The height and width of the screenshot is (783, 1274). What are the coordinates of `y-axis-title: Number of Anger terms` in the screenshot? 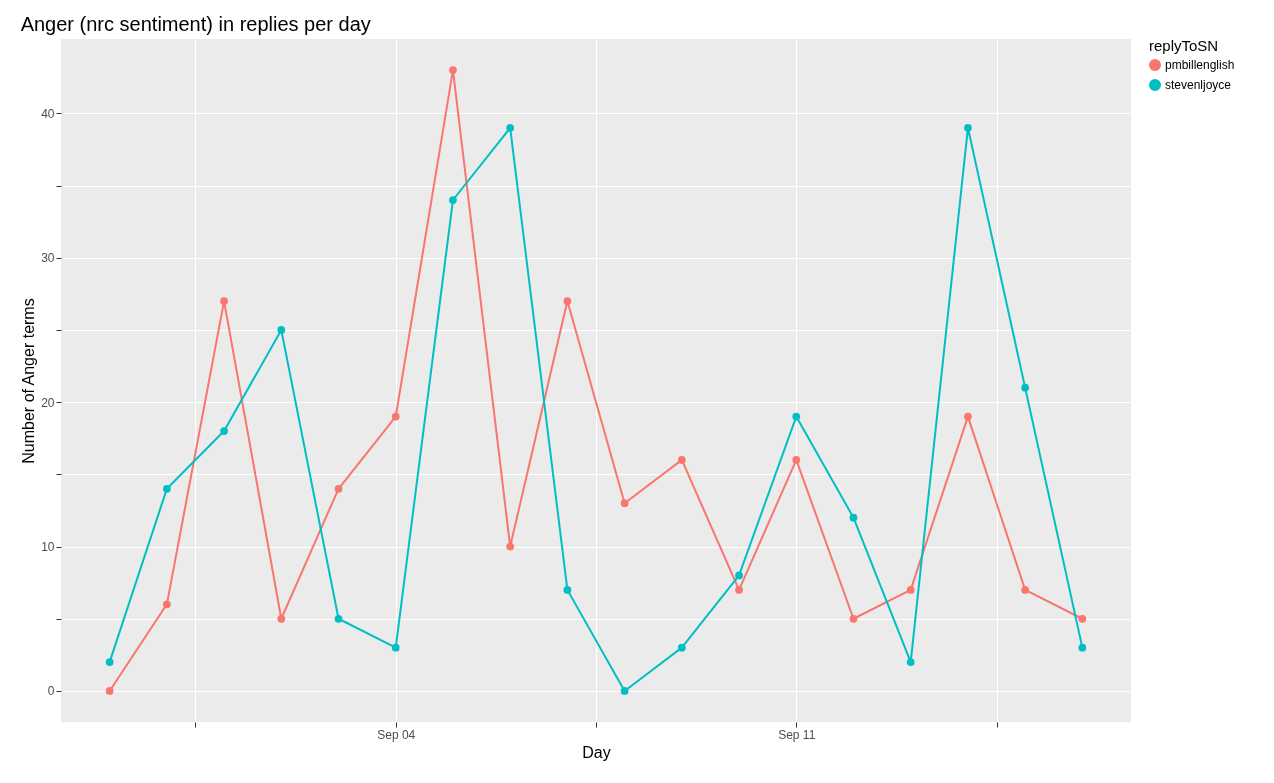 It's located at (29, 381).